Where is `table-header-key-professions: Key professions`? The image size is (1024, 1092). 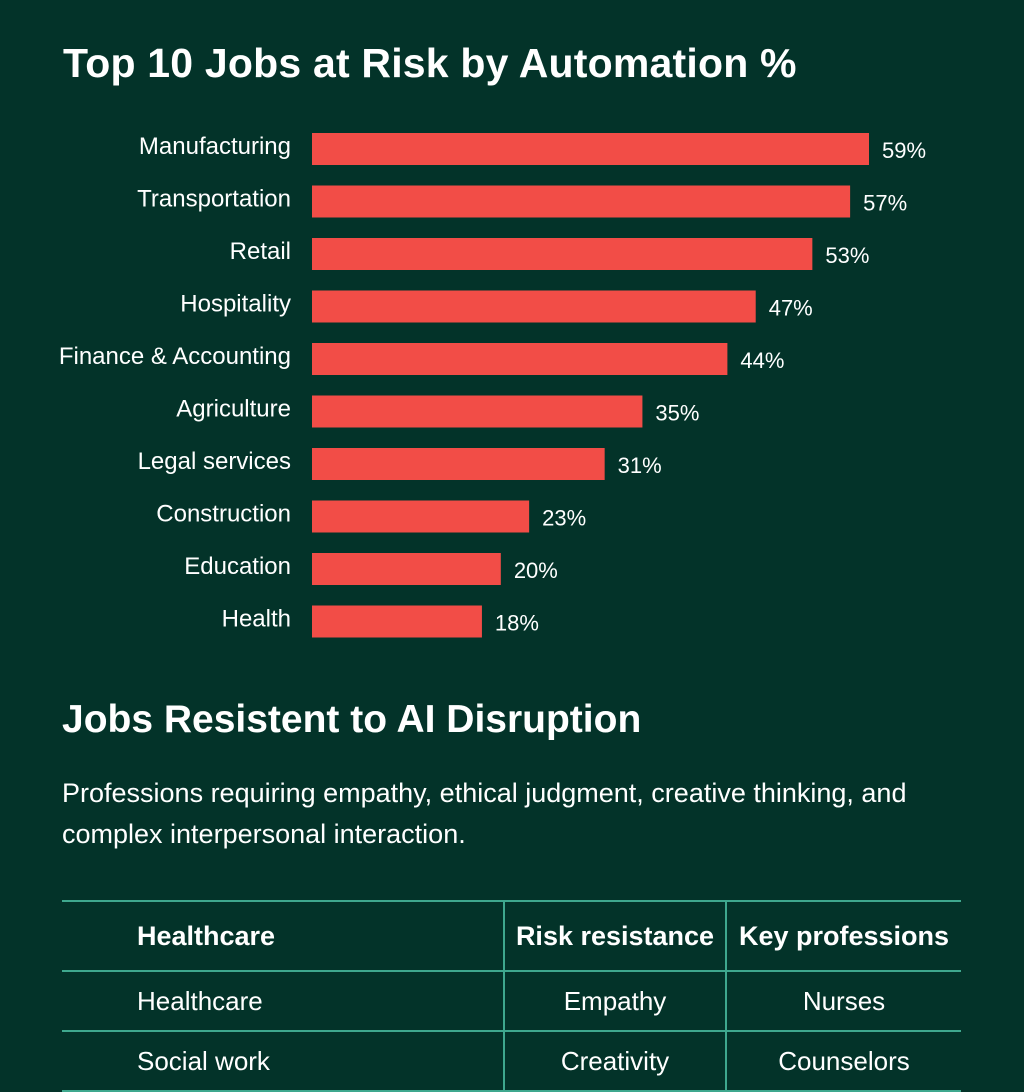
table-header-key-professions: Key professions is located at coordinates (843, 936).